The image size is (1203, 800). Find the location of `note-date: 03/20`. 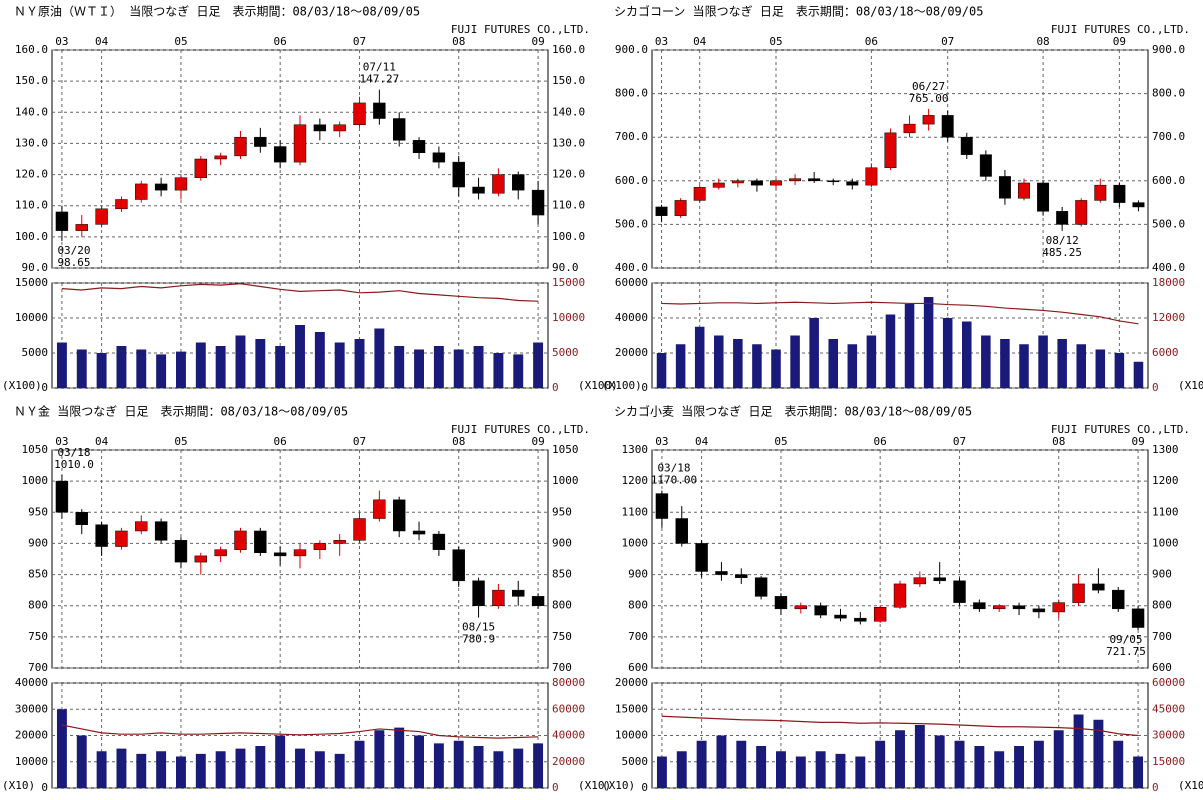

note-date: 03/20 is located at coordinates (73, 250).